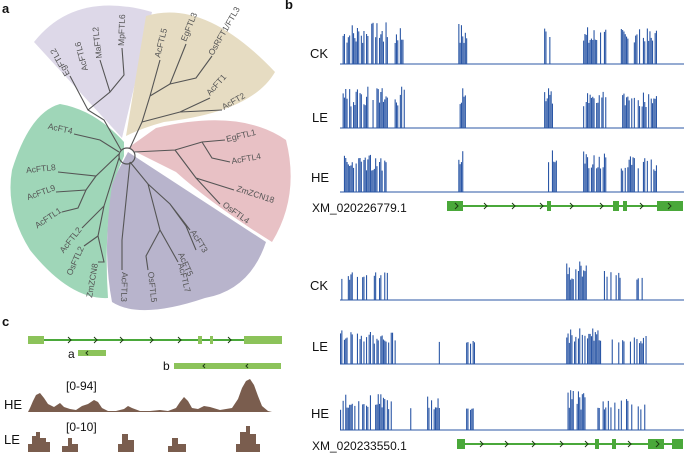 Image resolution: width=685 pixels, height=454 pixels. Describe the element at coordinates (143, 394) in the screenshot. I see `panel-c: a b [0-94] HE [0-10] LE` at that location.